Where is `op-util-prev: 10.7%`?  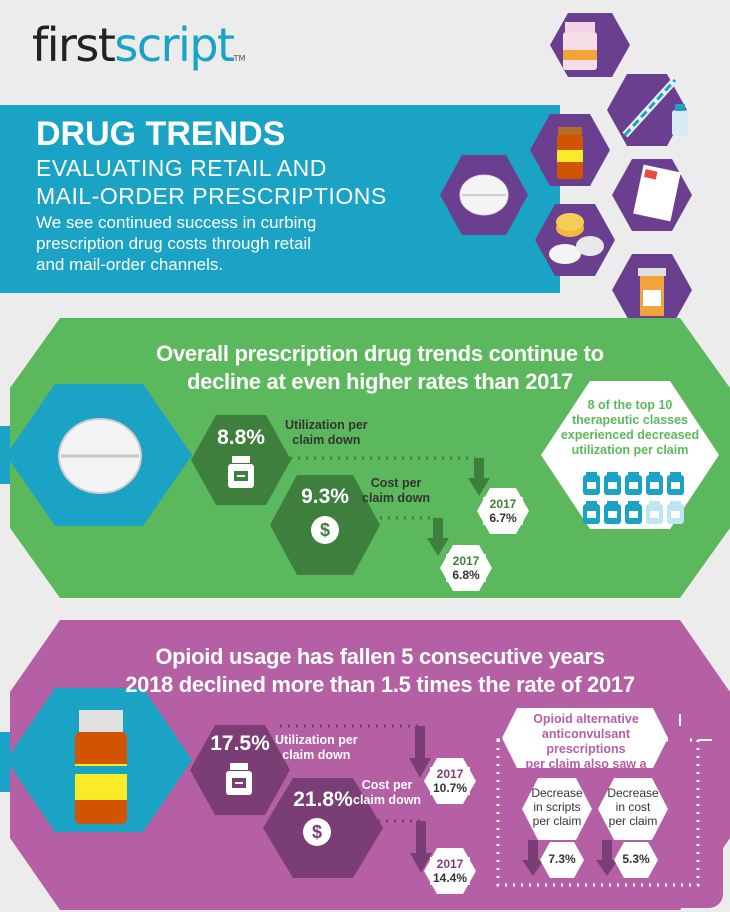
op-util-prev: 10.7% is located at coordinates (450, 788).